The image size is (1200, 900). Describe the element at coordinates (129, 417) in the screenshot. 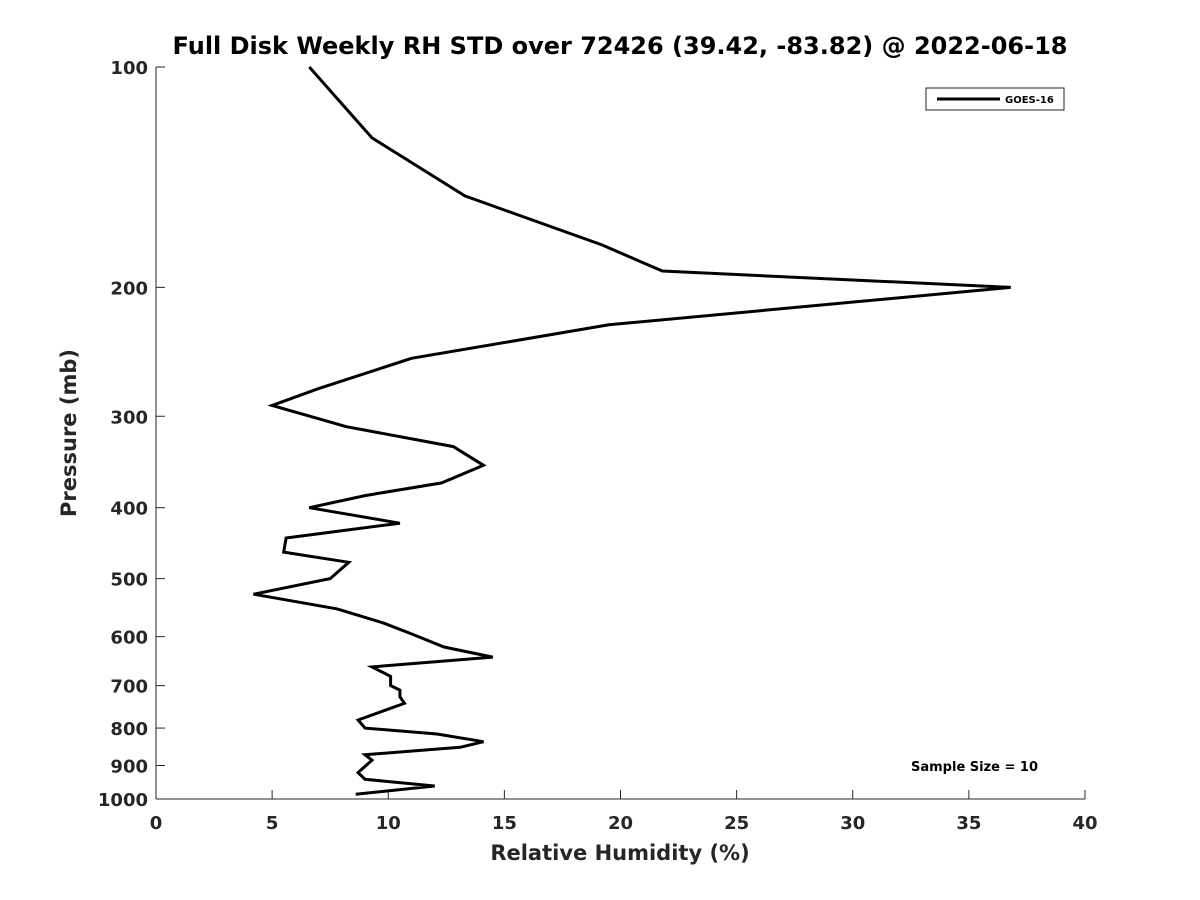

I see `y-tick-label: 300` at that location.